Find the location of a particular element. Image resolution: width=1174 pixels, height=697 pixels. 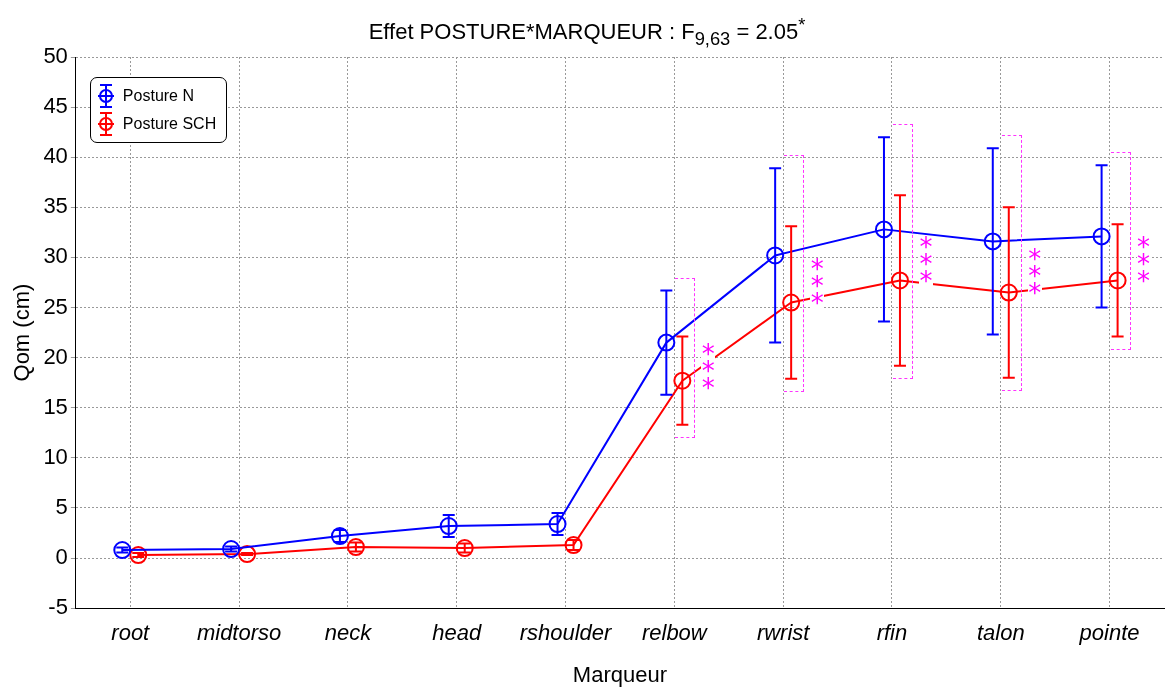

x-tick-label: talon is located at coordinates (1000, 632).